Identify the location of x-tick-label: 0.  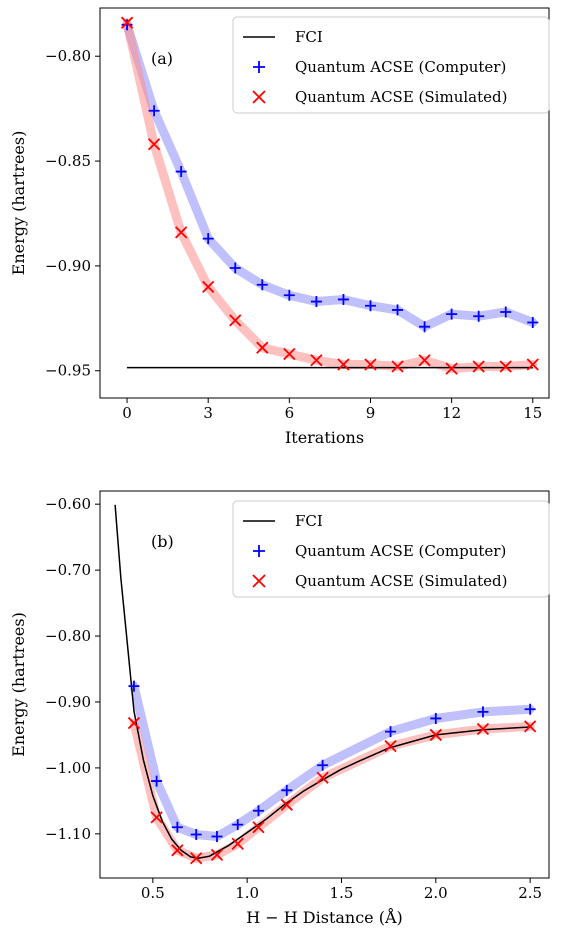
(127, 413).